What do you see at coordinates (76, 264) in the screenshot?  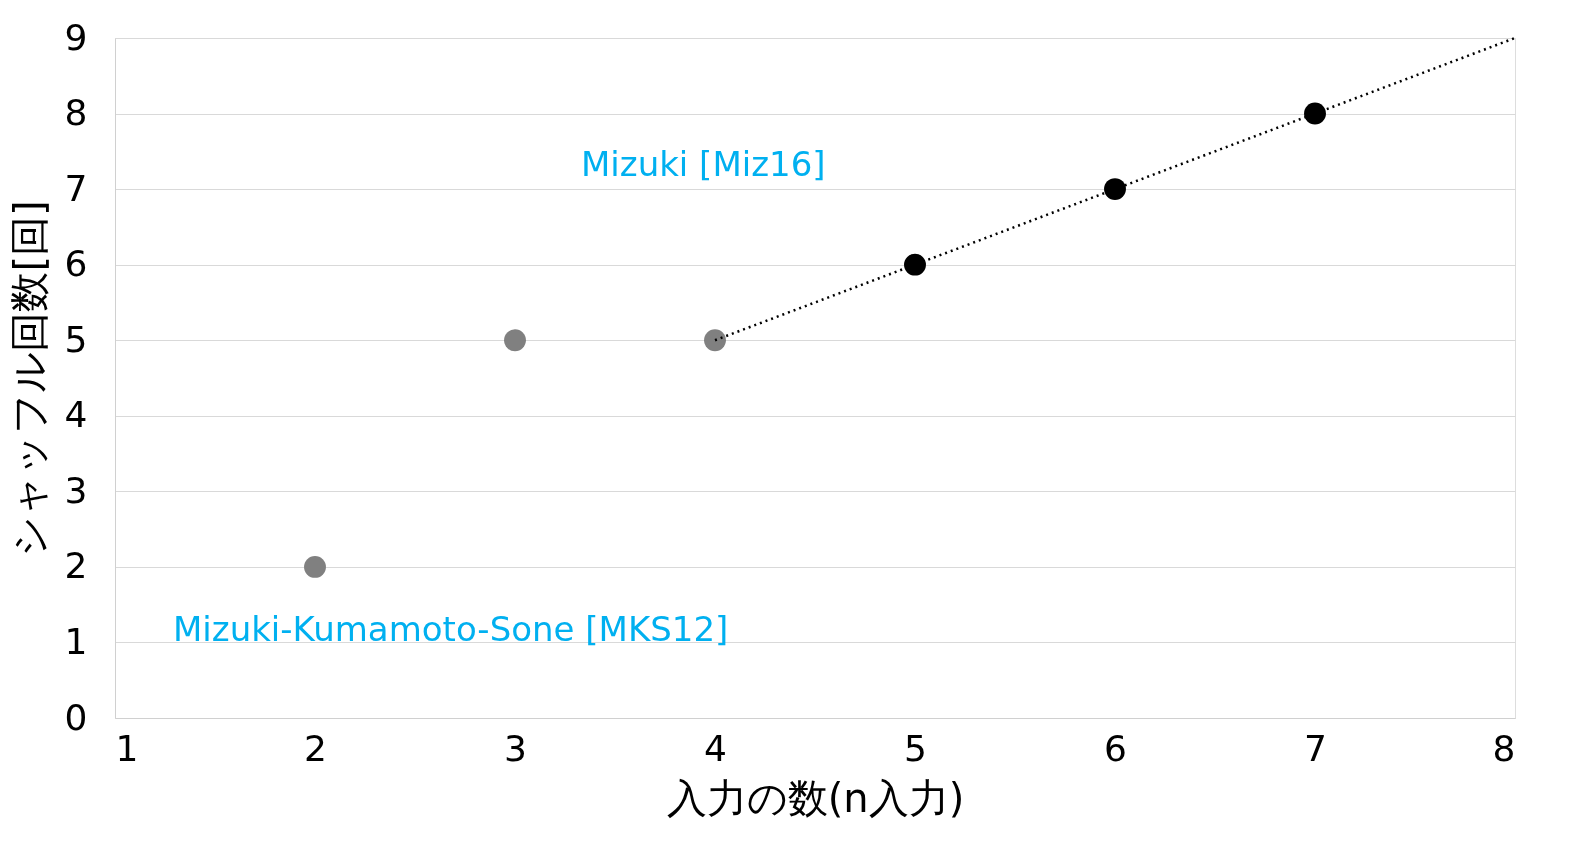 I see `y-tick-label: 6` at bounding box center [76, 264].